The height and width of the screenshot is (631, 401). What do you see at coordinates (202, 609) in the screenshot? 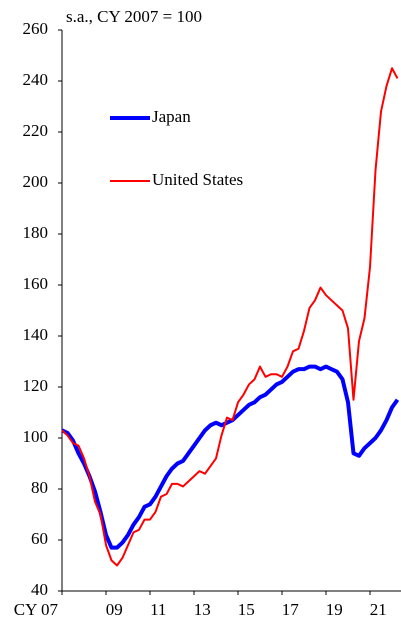
I see `x-tick-label: 13` at bounding box center [202, 609].